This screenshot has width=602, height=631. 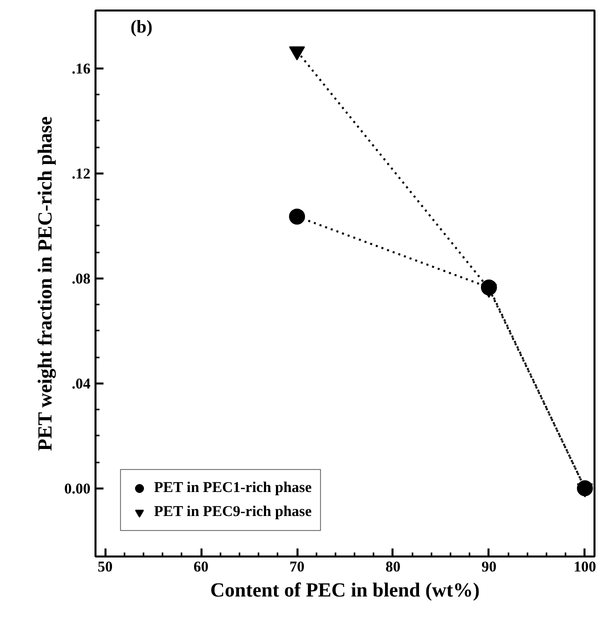 I want to click on x-tick-label: 60, so click(x=201, y=568).